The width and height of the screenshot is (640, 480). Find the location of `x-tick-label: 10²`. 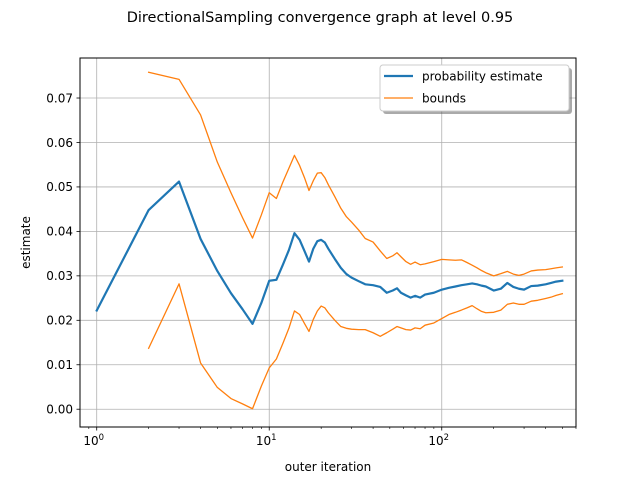

x-tick-label: 10² is located at coordinates (438, 440).